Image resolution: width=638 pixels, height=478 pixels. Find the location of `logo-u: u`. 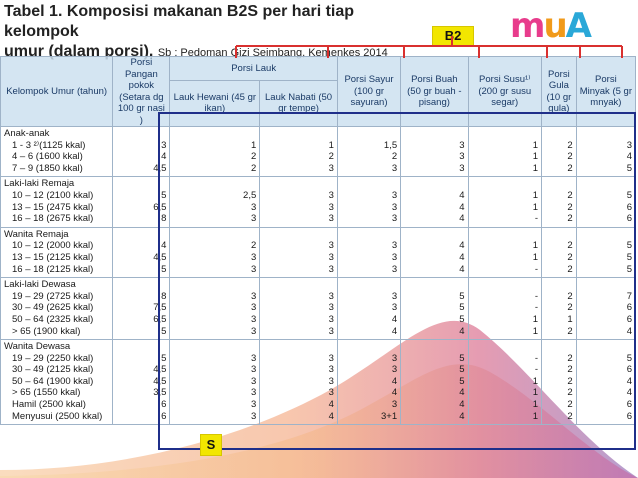

logo-u: u is located at coordinates (555, 26).